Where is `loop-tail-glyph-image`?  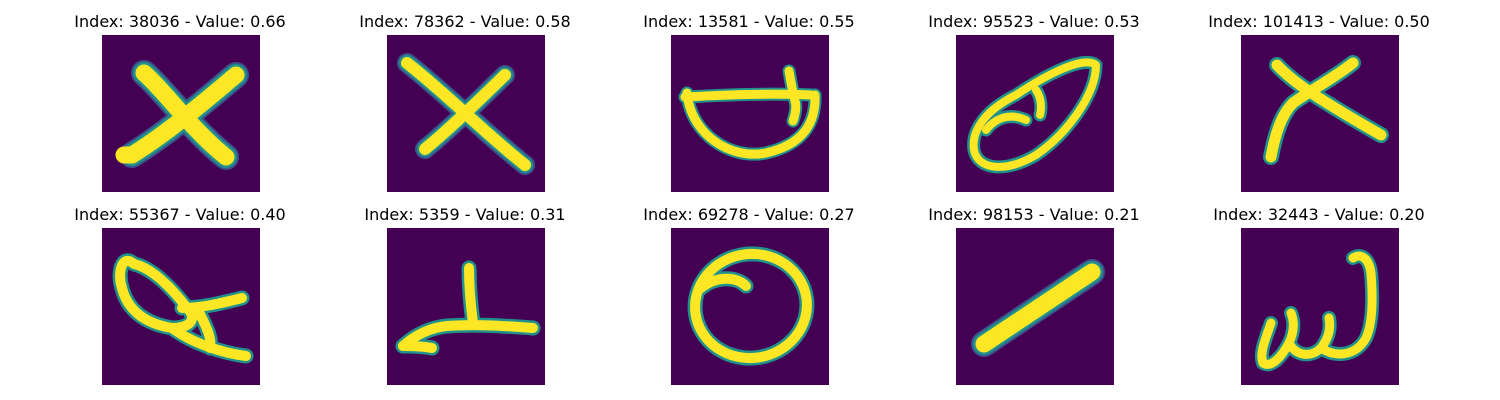
loop-tail-glyph-image is located at coordinates (181, 306).